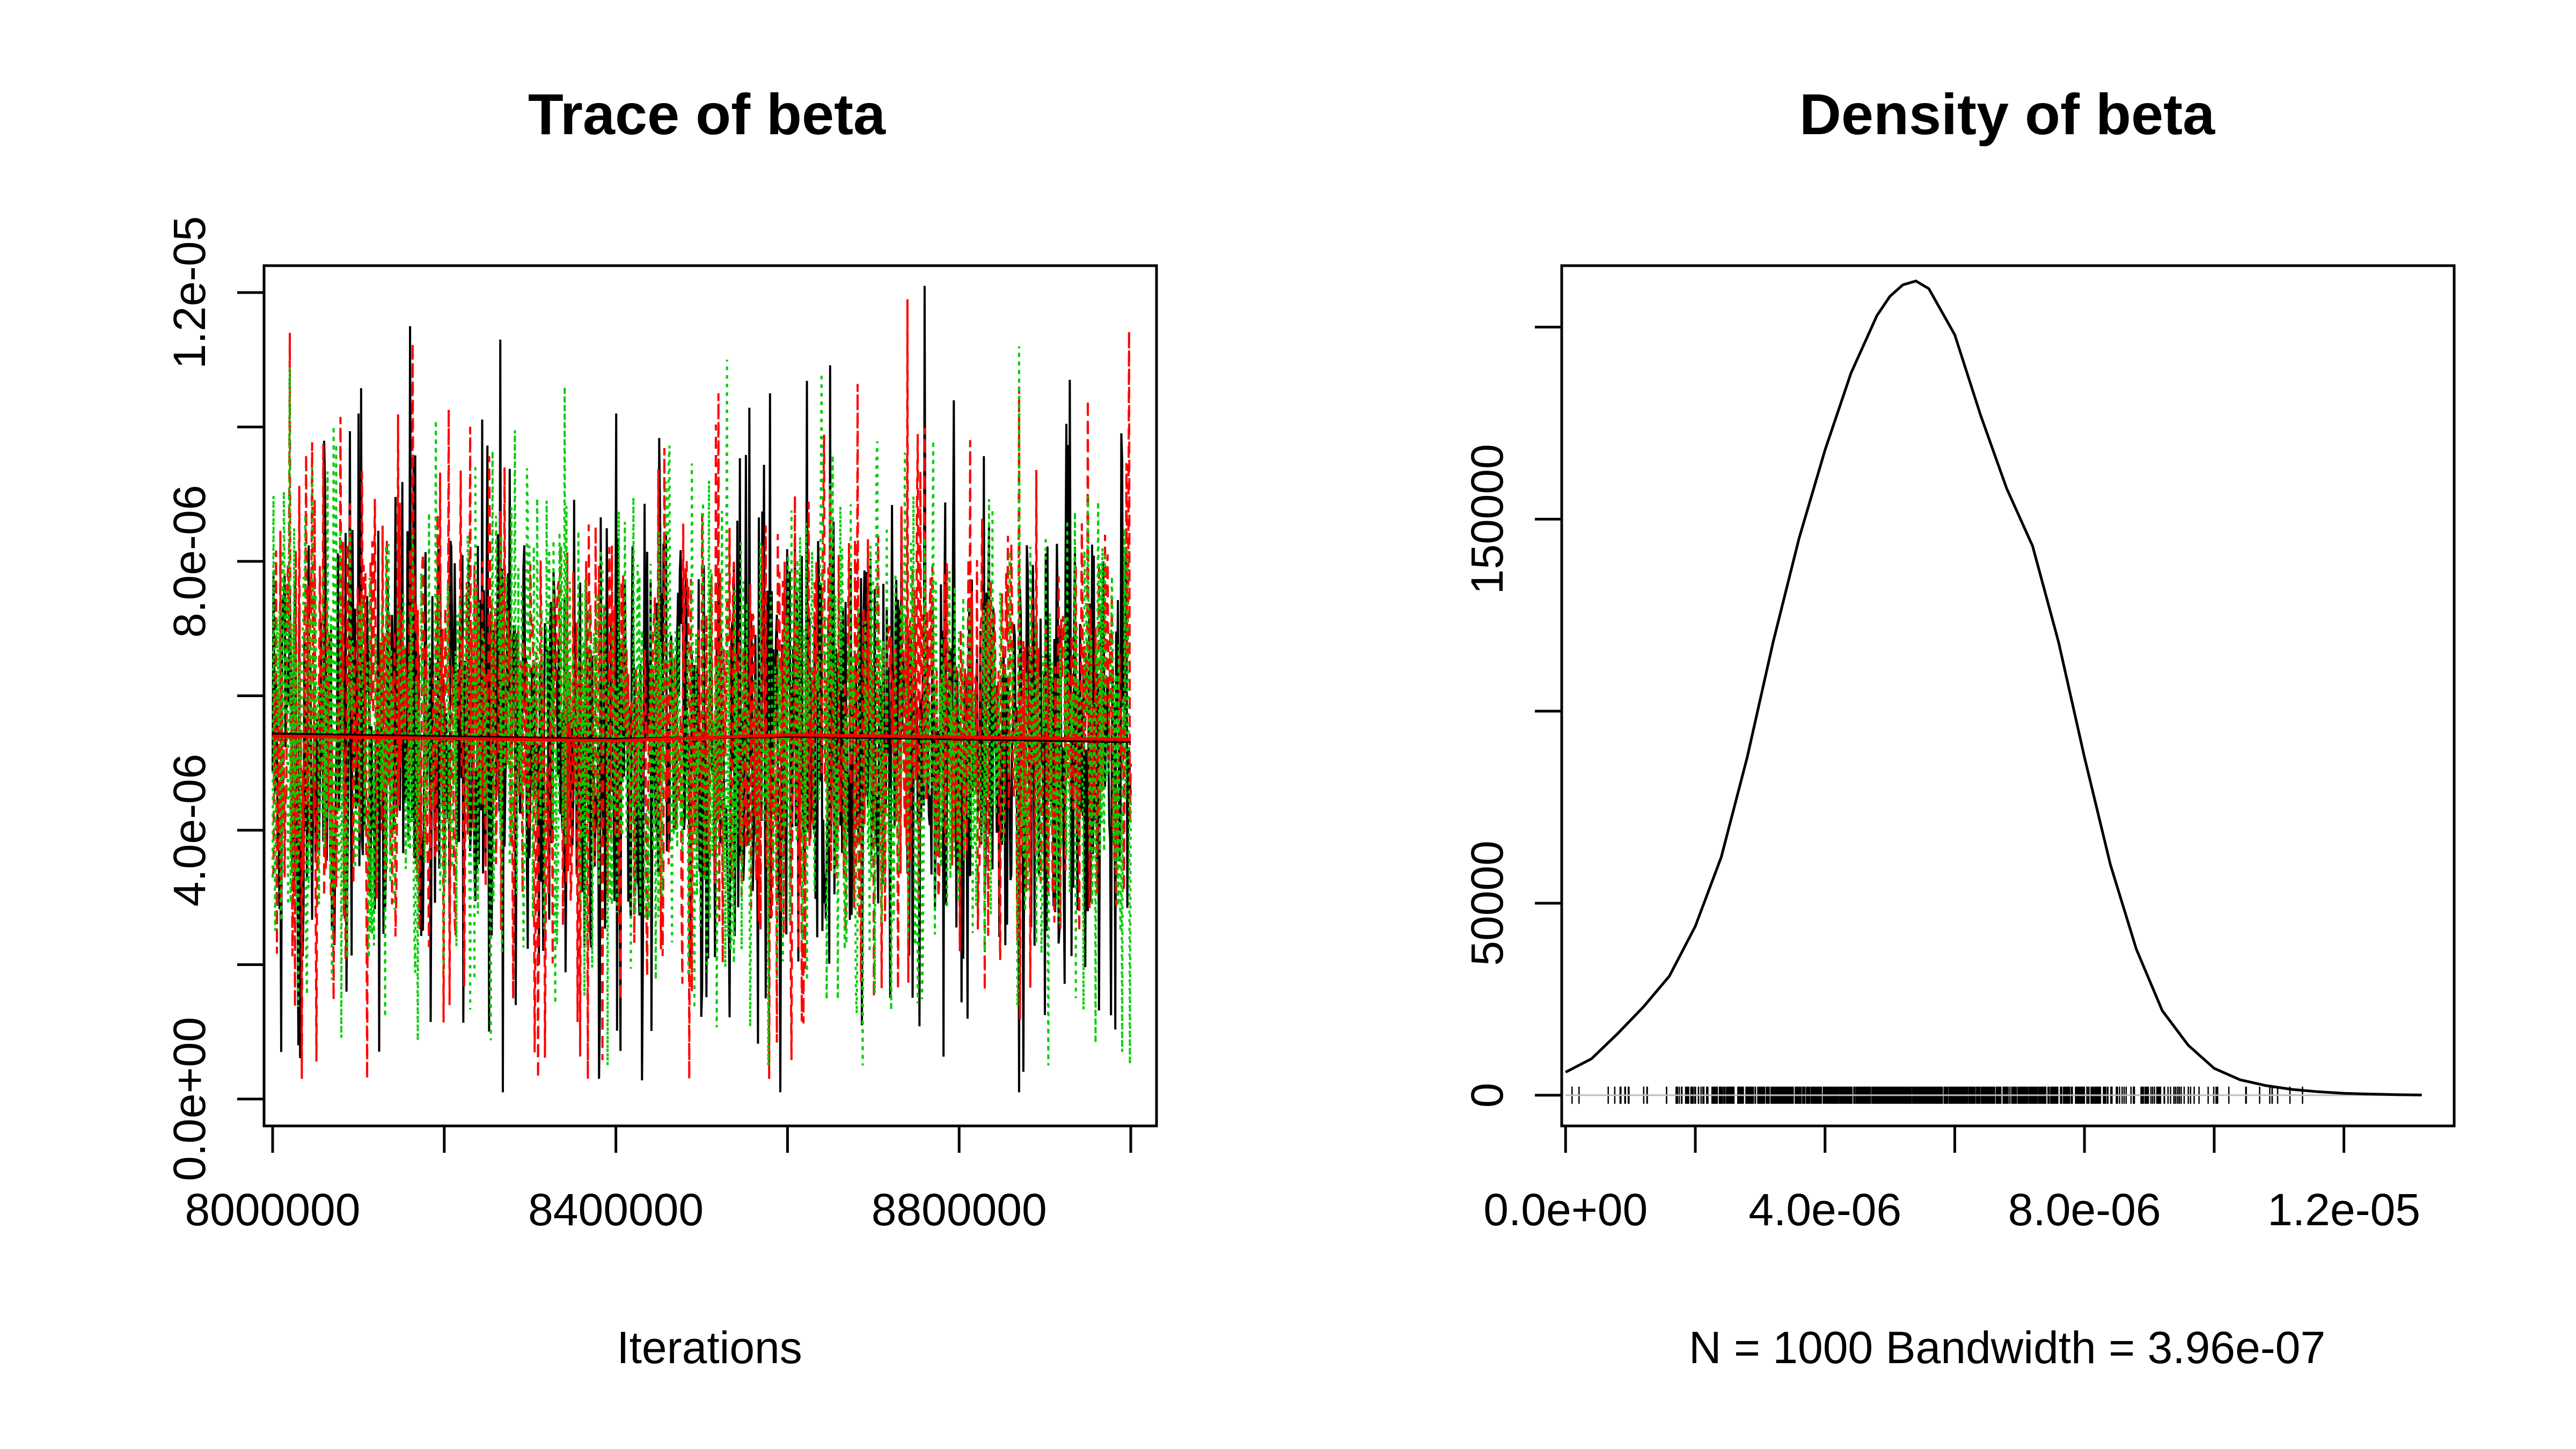 This screenshot has height=1449, width=2576. What do you see at coordinates (1487, 903) in the screenshot?
I see `density-y-tick-label: 50000` at bounding box center [1487, 903].